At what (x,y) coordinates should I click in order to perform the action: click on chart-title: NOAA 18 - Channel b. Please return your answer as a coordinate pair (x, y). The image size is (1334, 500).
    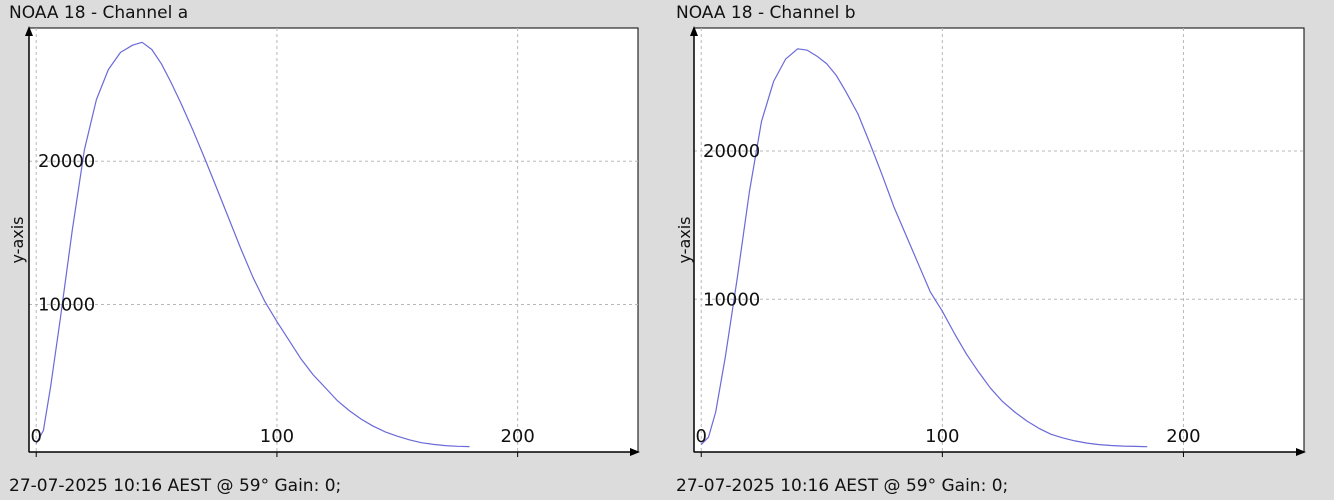
    Looking at the image, I should click on (766, 13).